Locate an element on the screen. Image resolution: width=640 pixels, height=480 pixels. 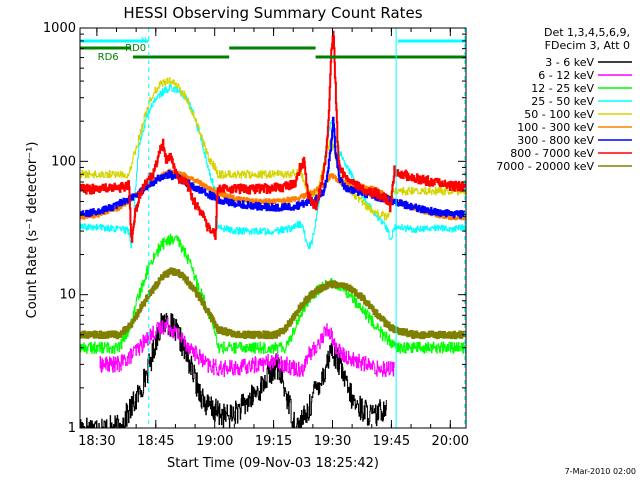
flag-label-n: N is located at coordinates (144, 40).